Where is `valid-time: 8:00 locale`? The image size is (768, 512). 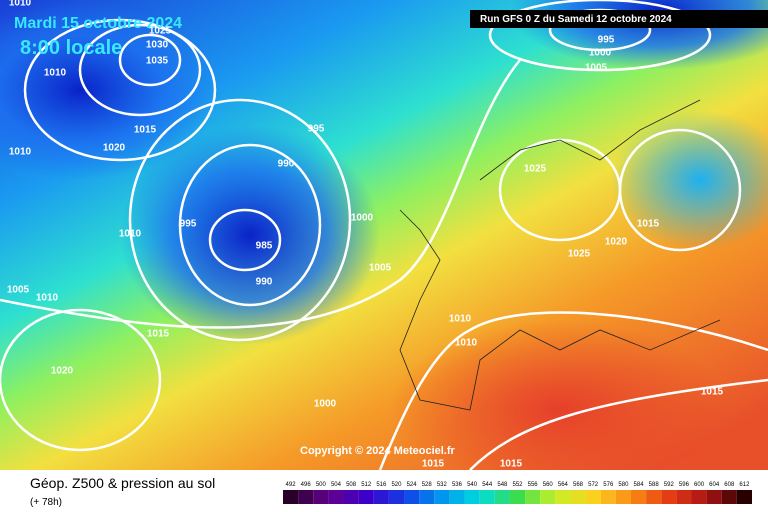
valid-time: 8:00 locale is located at coordinates (71, 48).